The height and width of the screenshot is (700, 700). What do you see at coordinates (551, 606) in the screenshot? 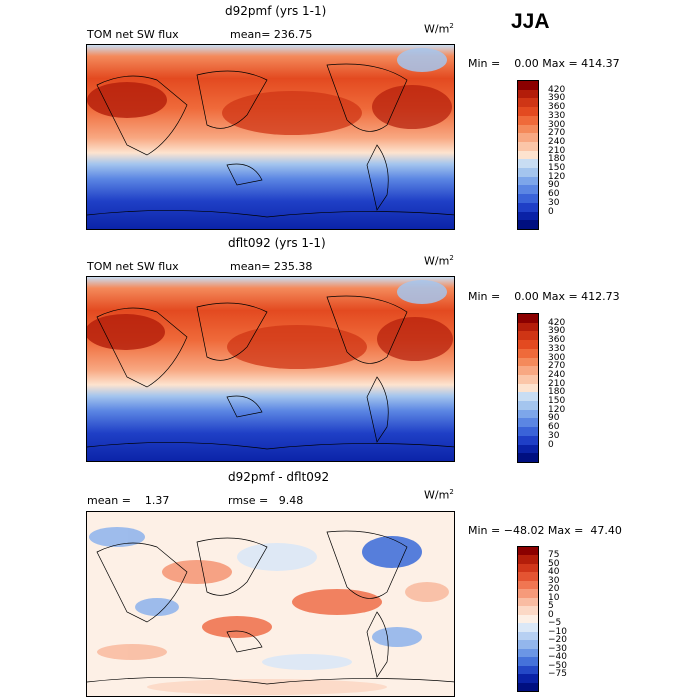
I see `colorbar-tick-label: 5` at bounding box center [551, 606].